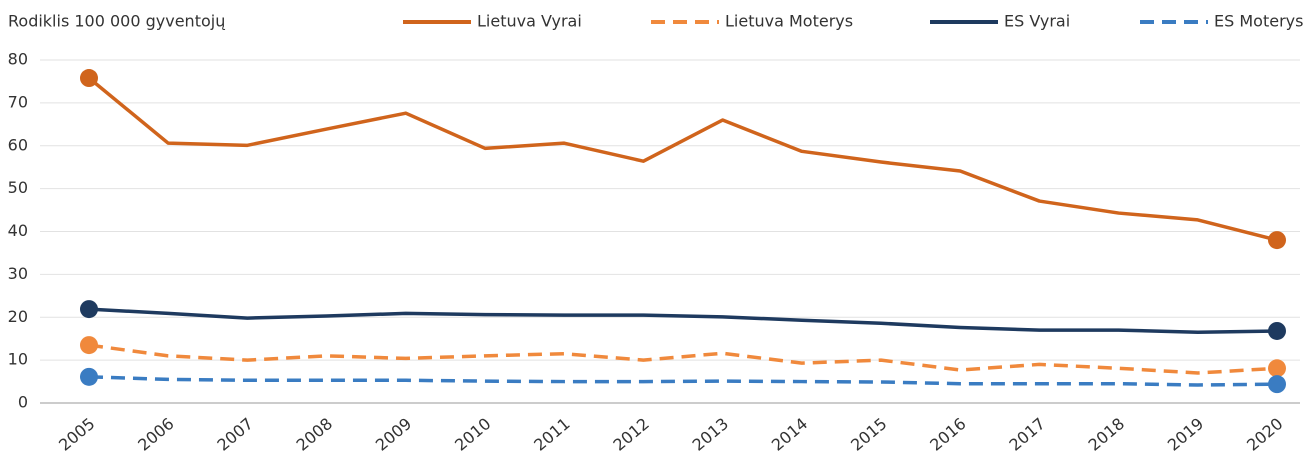  What do you see at coordinates (551, 434) in the screenshot?
I see `x-tick-label: 2011` at bounding box center [551, 434].